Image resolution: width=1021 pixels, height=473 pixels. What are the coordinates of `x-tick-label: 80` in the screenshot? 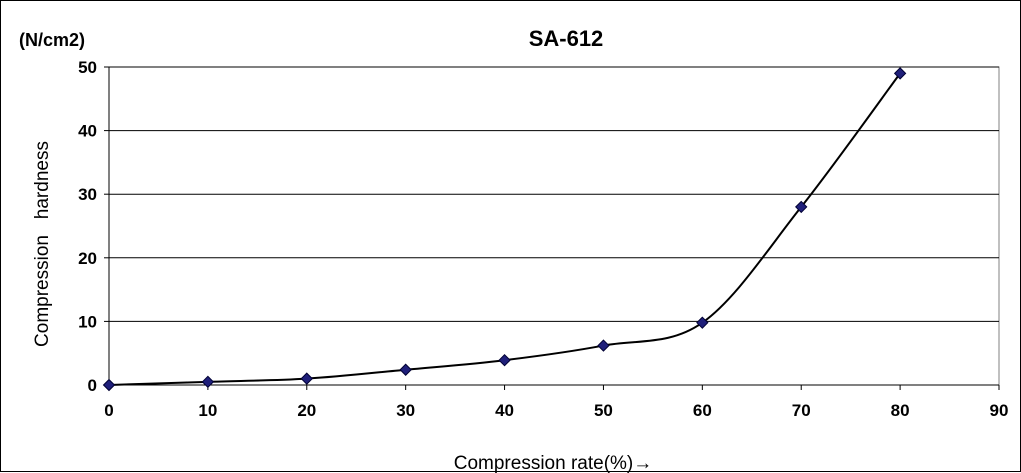 It's located at (900, 410).